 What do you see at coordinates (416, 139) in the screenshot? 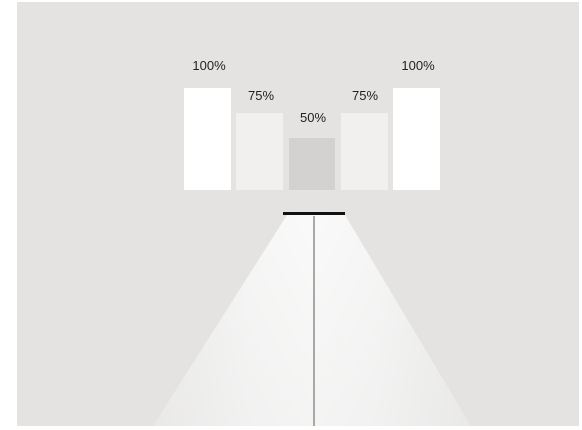
I see `panel-5-100-percent` at bounding box center [416, 139].